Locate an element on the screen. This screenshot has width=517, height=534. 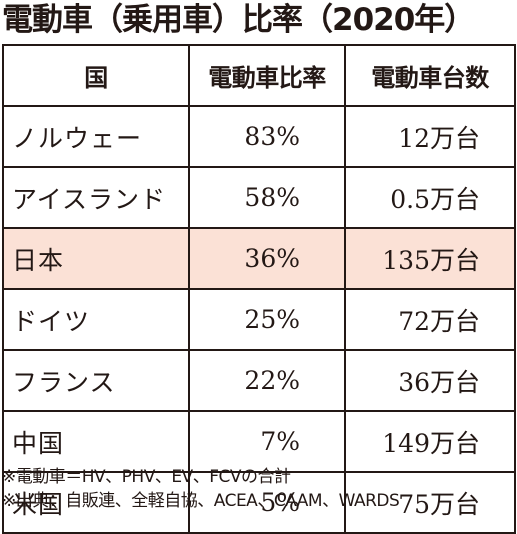
footnote-source: ※出典：自販連、全軽自協、ACEA、CAAM、WARDS is located at coordinates (201, 501).